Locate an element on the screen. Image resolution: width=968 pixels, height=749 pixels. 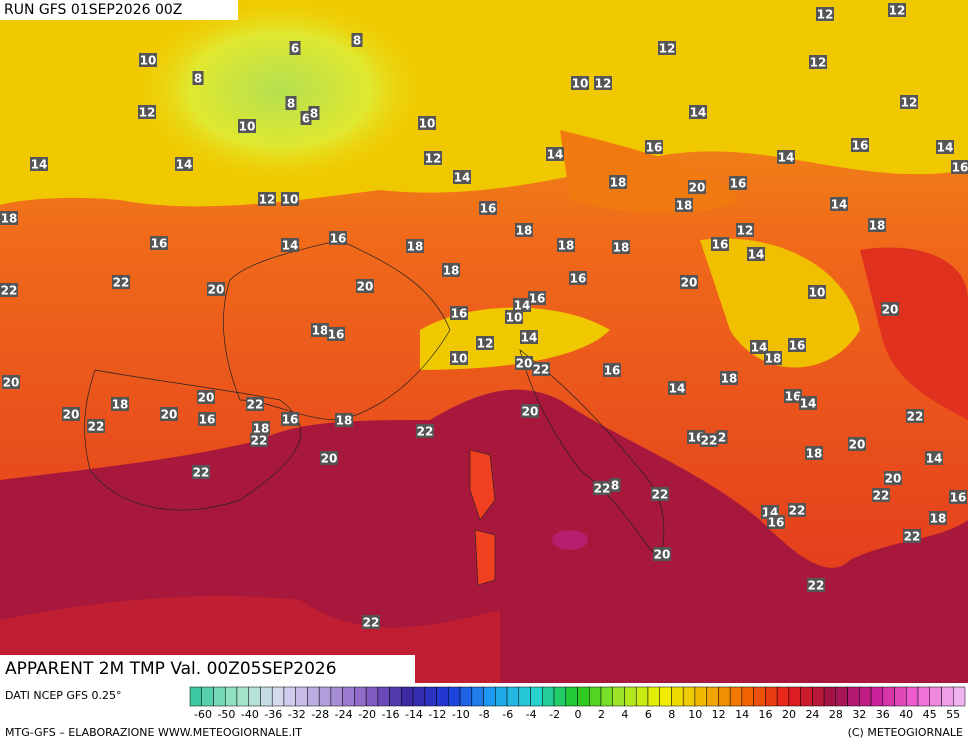
map-title: APPARENT 2M TMP Val. 00Z05SEP2026 is located at coordinates (171, 669).